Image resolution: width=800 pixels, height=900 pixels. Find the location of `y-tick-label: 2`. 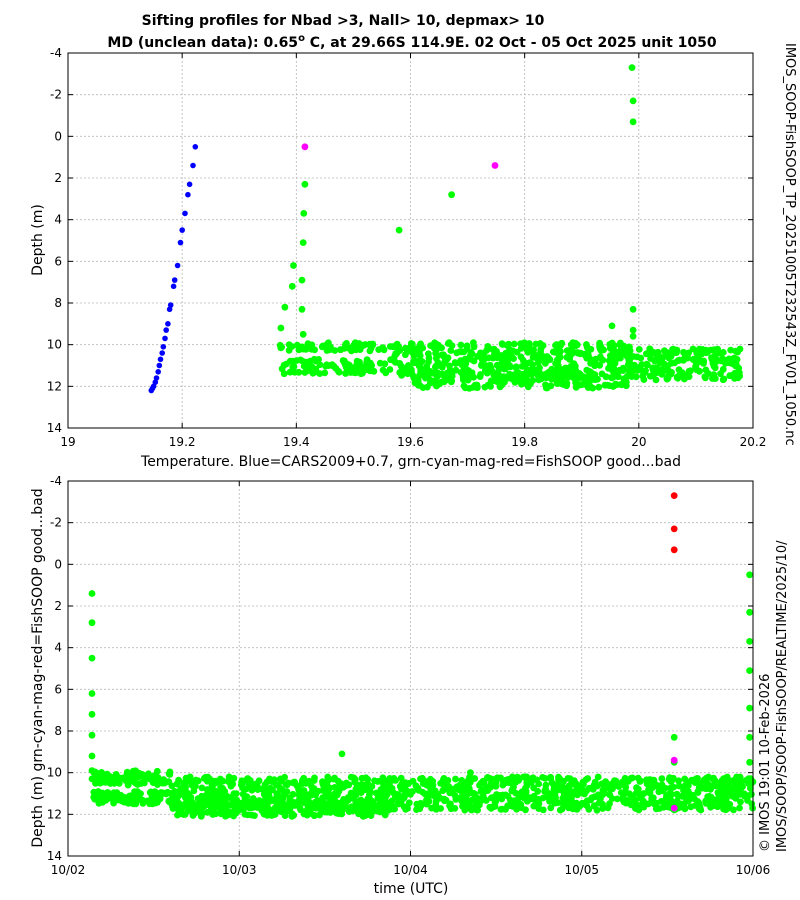

y-tick-label: 2 is located at coordinates (58, 178).